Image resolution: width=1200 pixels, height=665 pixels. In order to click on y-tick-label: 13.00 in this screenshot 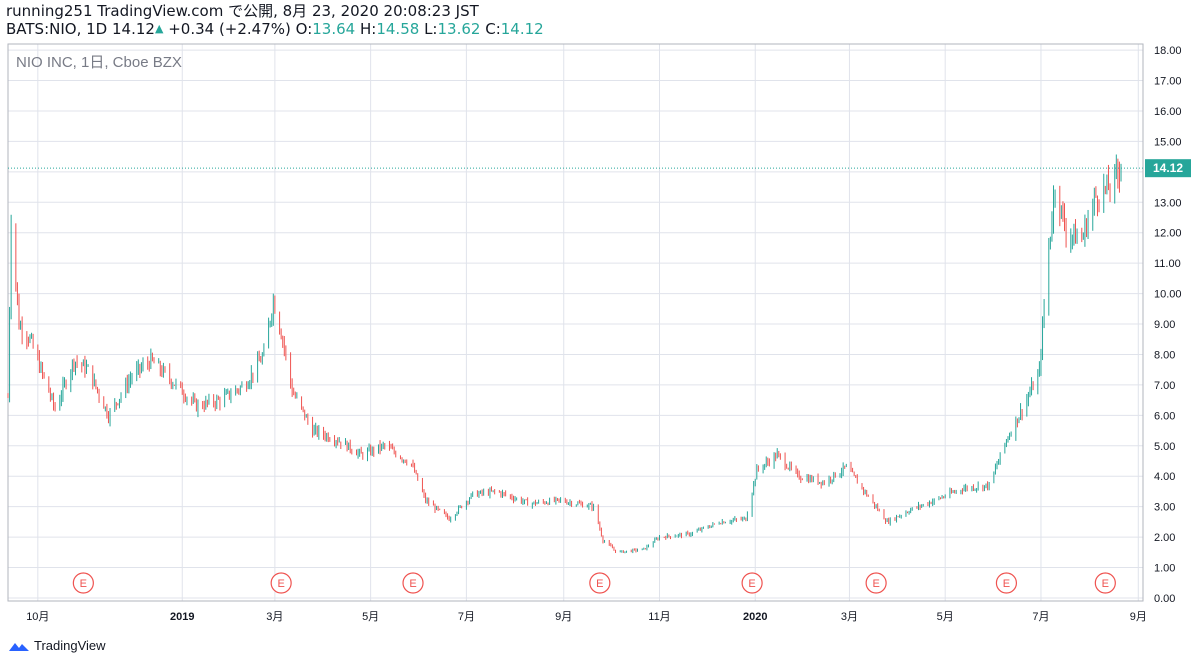, I will do `click(1168, 203)`.